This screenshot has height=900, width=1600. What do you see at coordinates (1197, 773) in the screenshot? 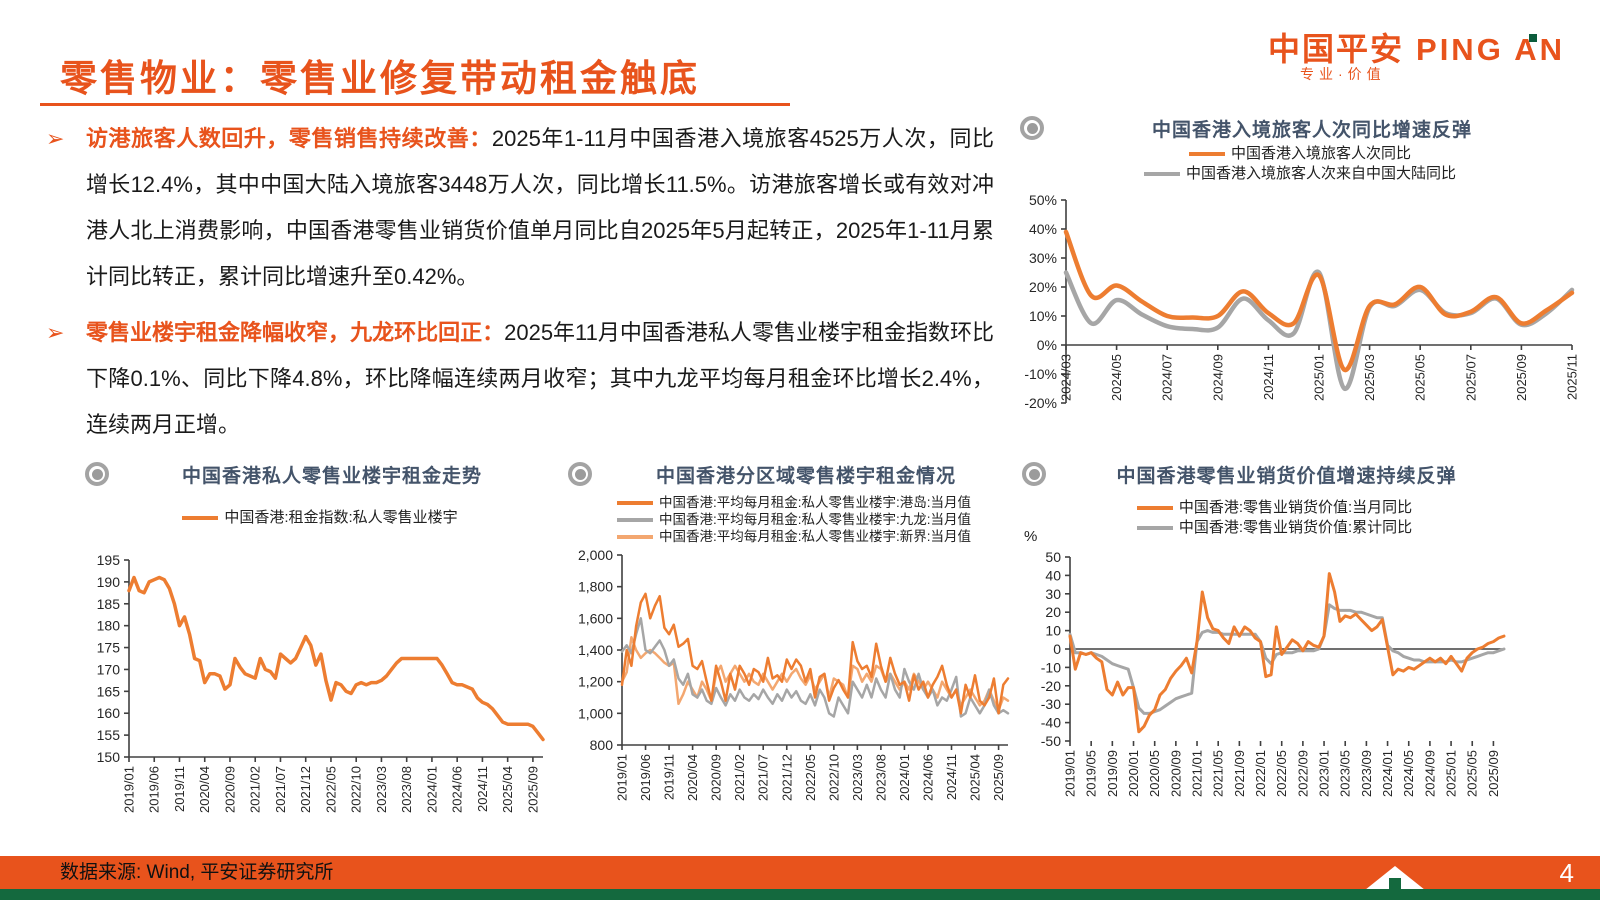
I see `svg-text: 2021/01` at bounding box center [1197, 773].